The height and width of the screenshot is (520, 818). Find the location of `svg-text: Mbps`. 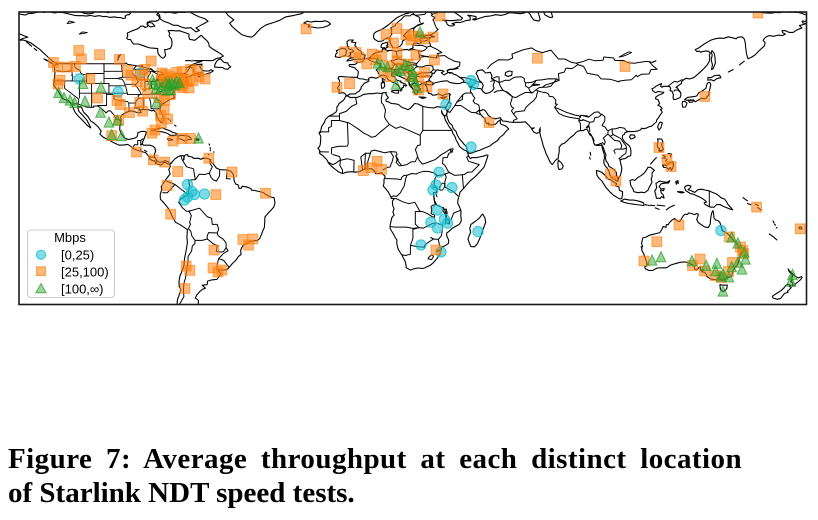

svg-text: Mbps is located at coordinates (70, 237).